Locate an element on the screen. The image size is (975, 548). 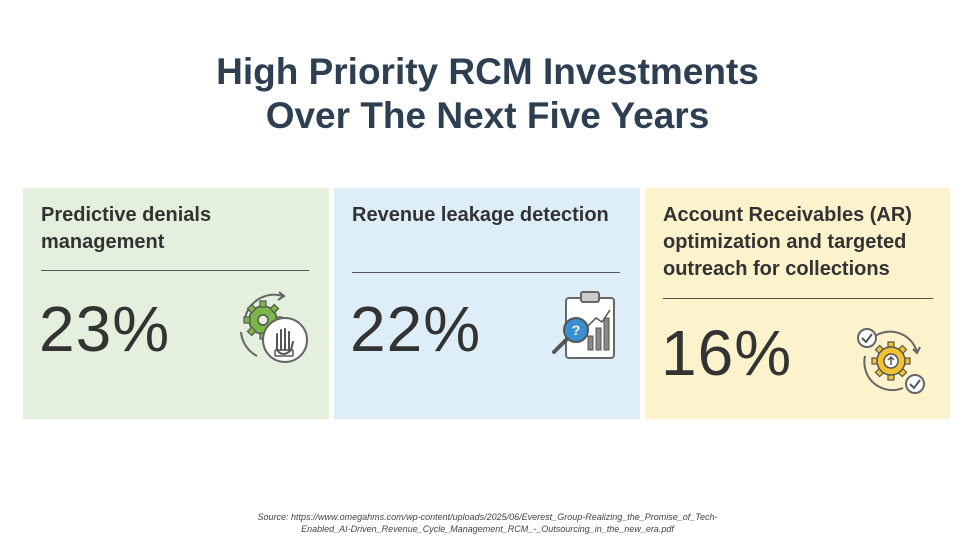
gear-cycle-checkmarks-icon is located at coordinates (891, 361).